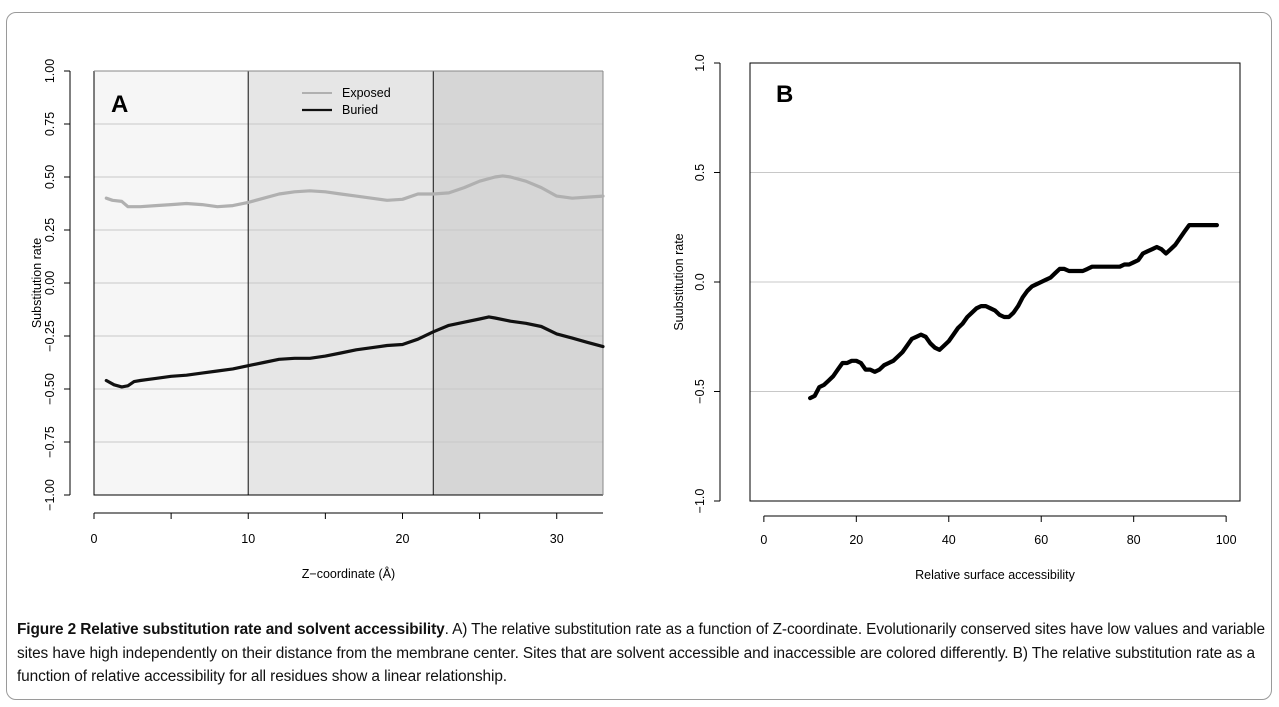  I want to click on series-line-main, so click(1013, 312).